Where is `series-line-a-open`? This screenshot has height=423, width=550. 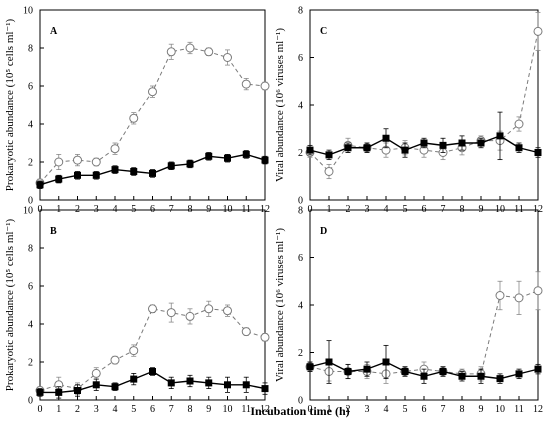
series-line-a-open is located at coordinates (152, 115).